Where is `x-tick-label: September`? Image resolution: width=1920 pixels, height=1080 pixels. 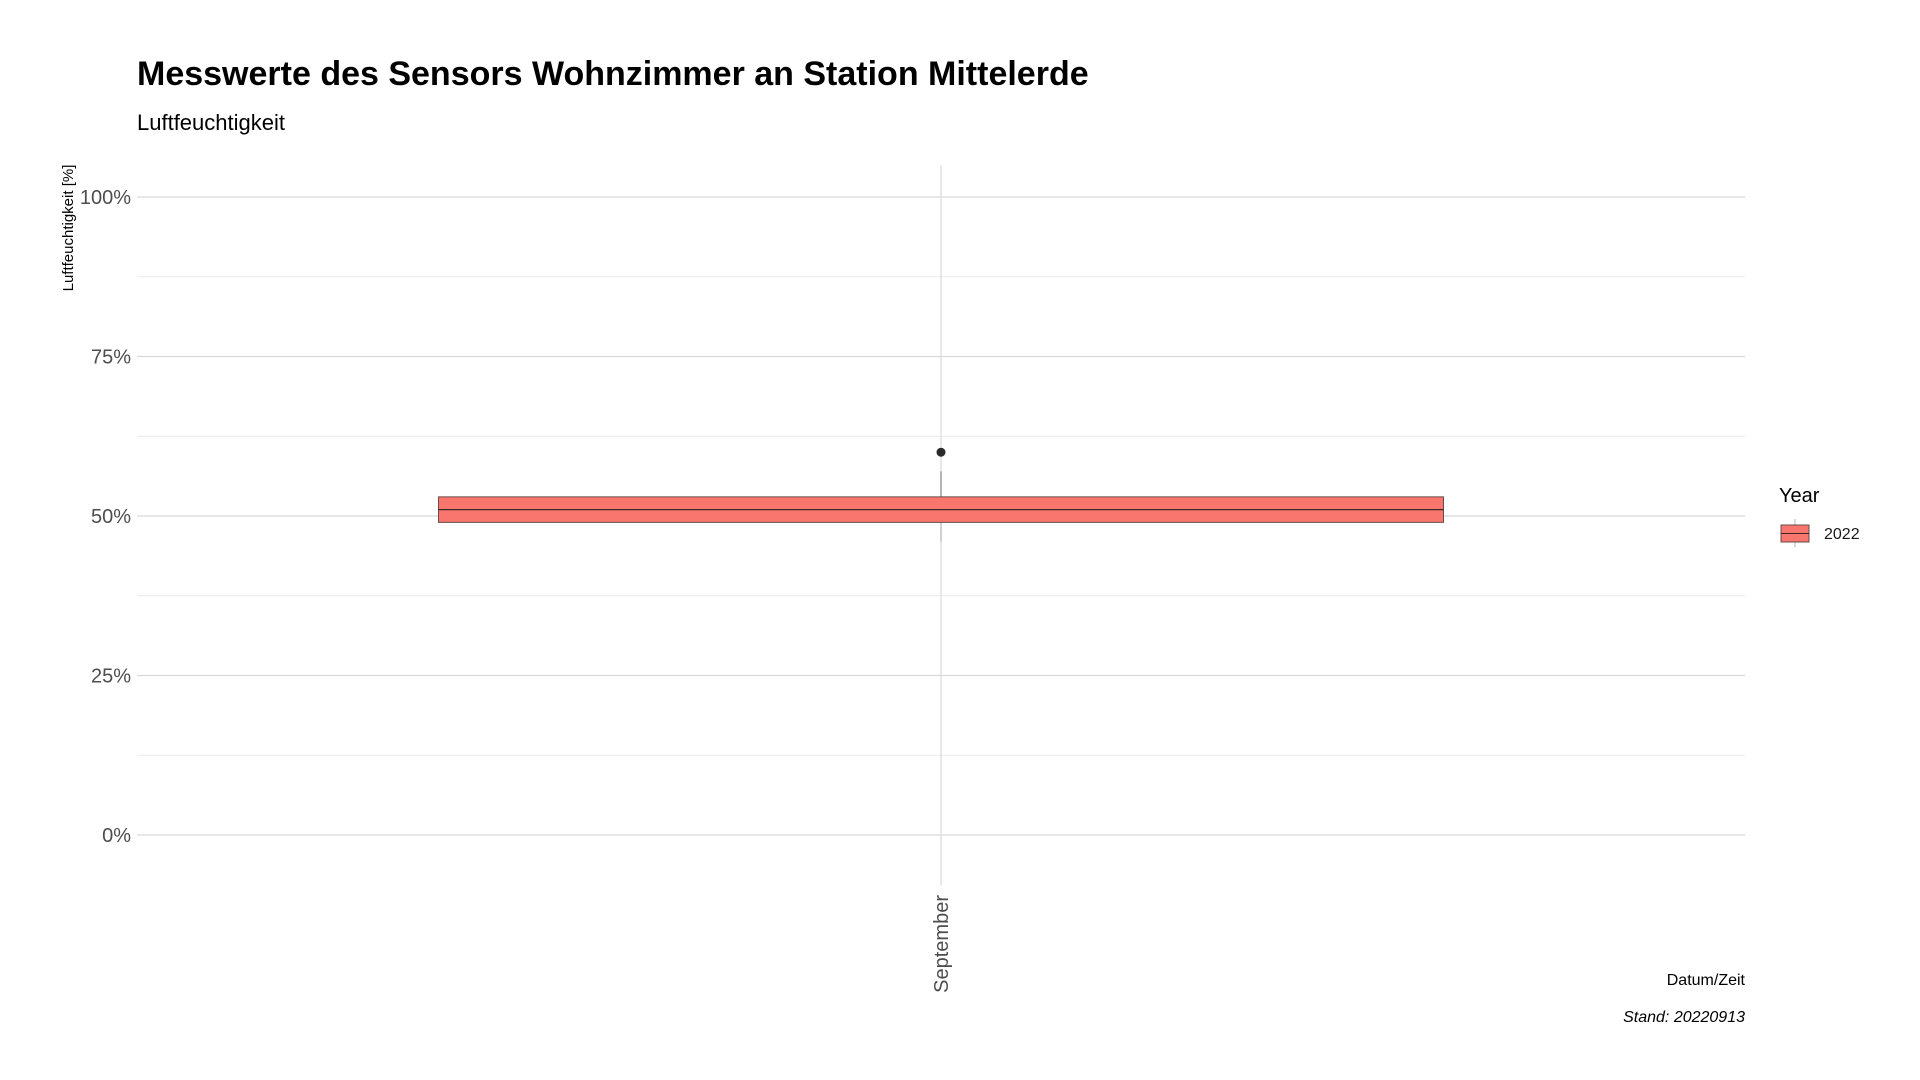 x-tick-label: September is located at coordinates (942, 944).